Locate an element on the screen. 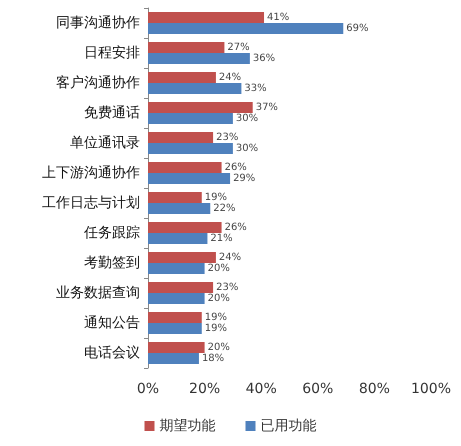  y-tick-label: 考勤签到 is located at coordinates (112, 263).